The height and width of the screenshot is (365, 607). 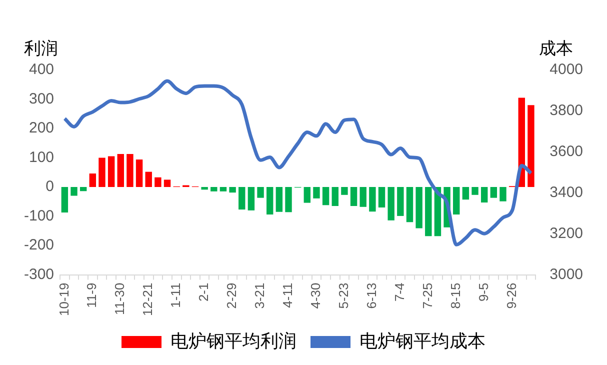 I want to click on x-tick-label: 12-21, so click(x=148, y=299).